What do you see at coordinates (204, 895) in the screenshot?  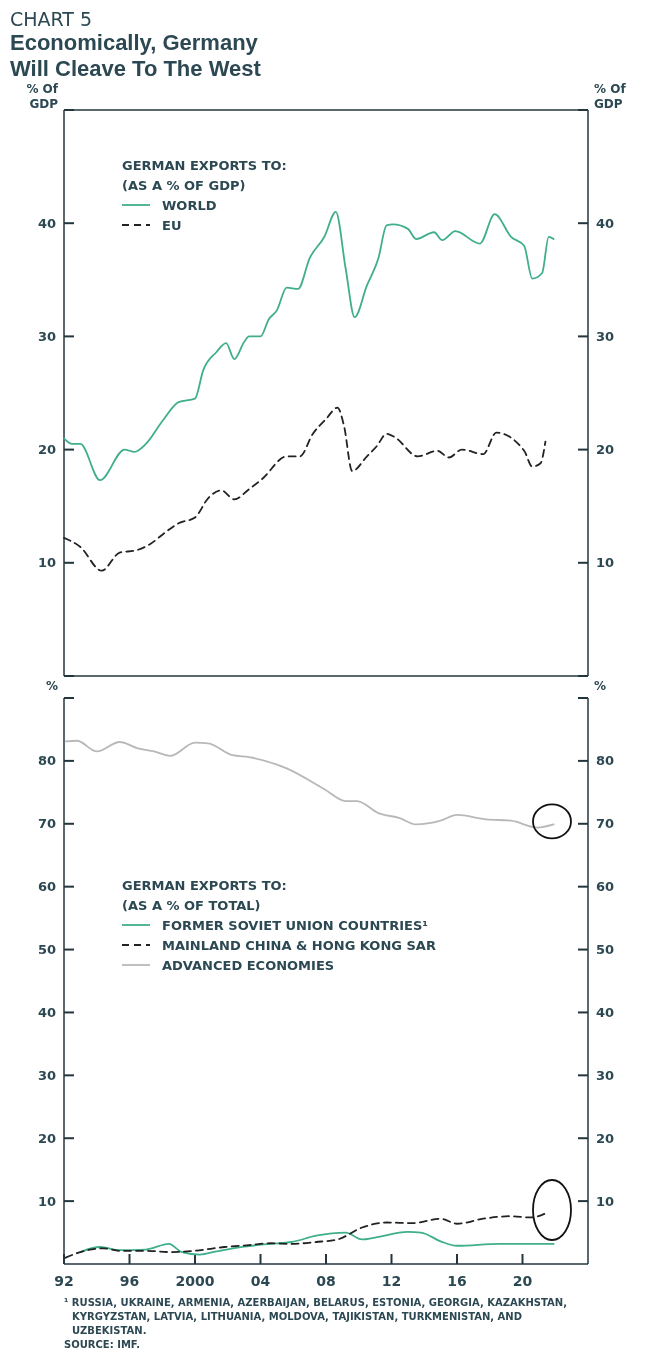 I see `legend-title: GERMAN EXPORTS TO: (AS A % OF TOTAL)` at bounding box center [204, 895].